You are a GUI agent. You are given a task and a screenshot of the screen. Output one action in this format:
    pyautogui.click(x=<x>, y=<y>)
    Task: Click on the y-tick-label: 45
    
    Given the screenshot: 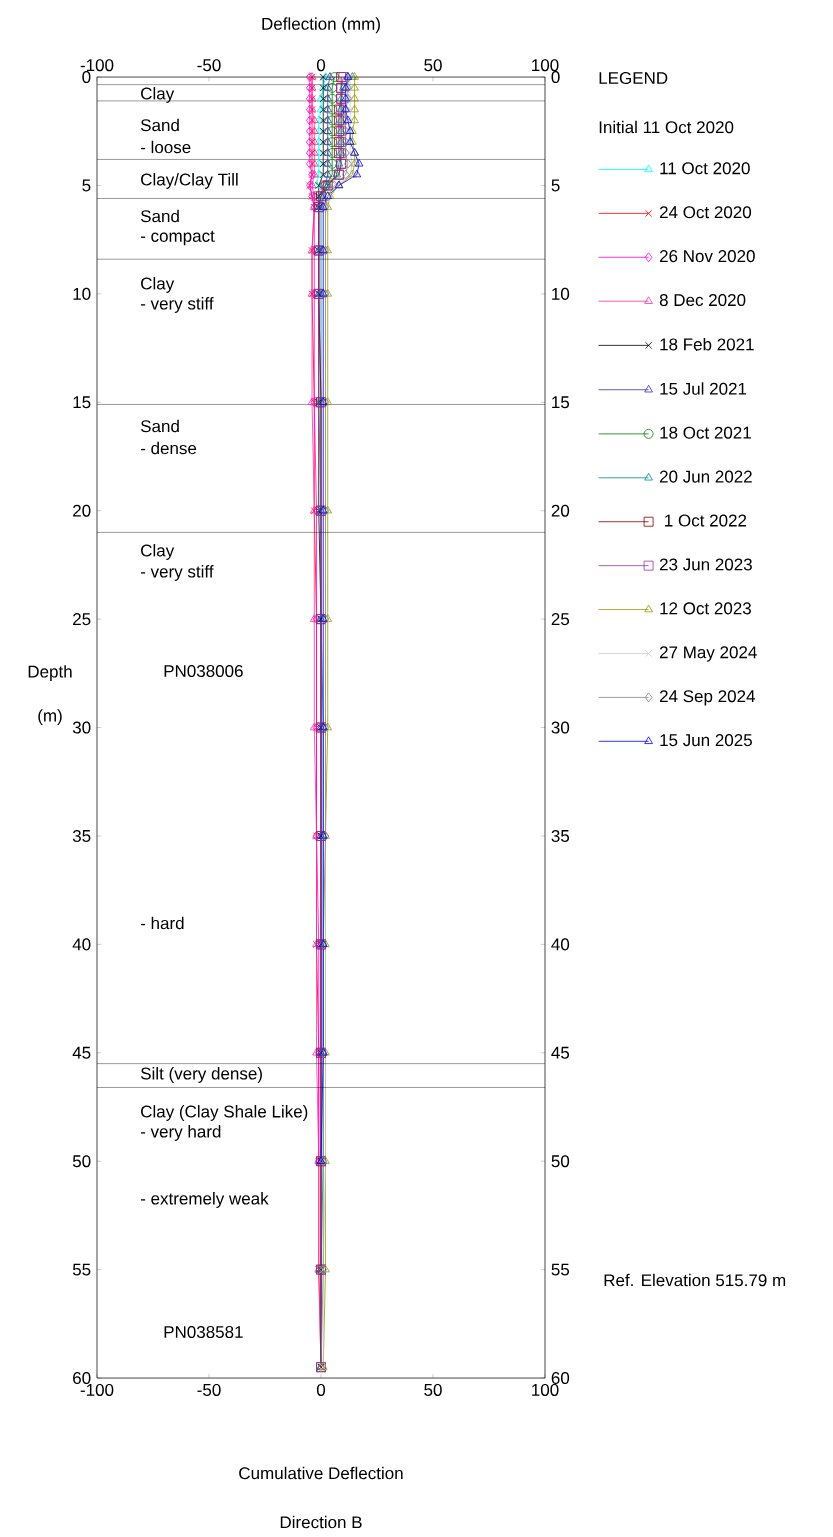 What is the action you would take?
    pyautogui.click(x=81, y=1052)
    